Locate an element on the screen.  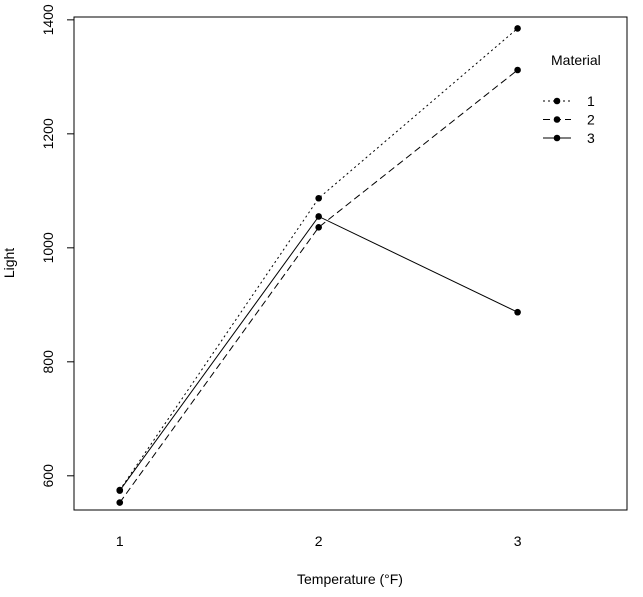
x-tick-label: 2 is located at coordinates (319, 541).